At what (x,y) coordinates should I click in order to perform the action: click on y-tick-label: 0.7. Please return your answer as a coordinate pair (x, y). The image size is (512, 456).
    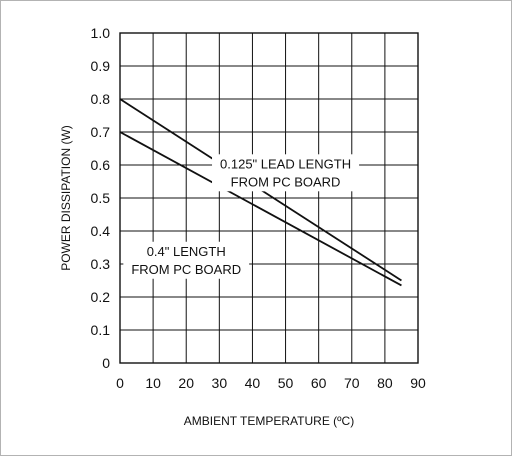
    Looking at the image, I should click on (101, 132).